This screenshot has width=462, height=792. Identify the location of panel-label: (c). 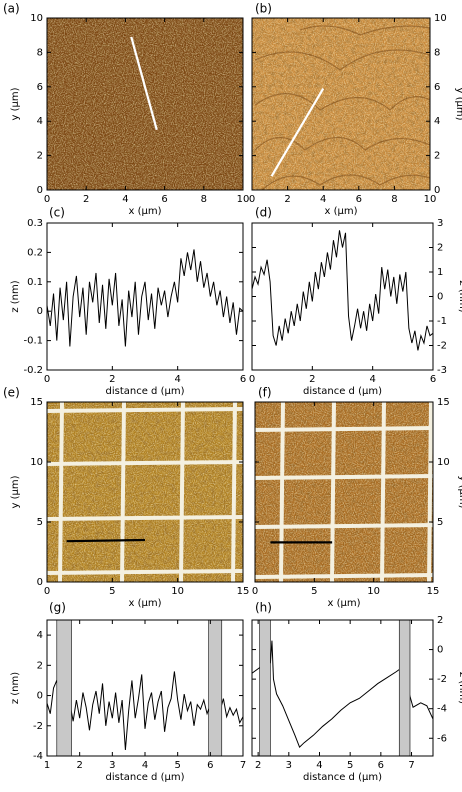
(57, 213).